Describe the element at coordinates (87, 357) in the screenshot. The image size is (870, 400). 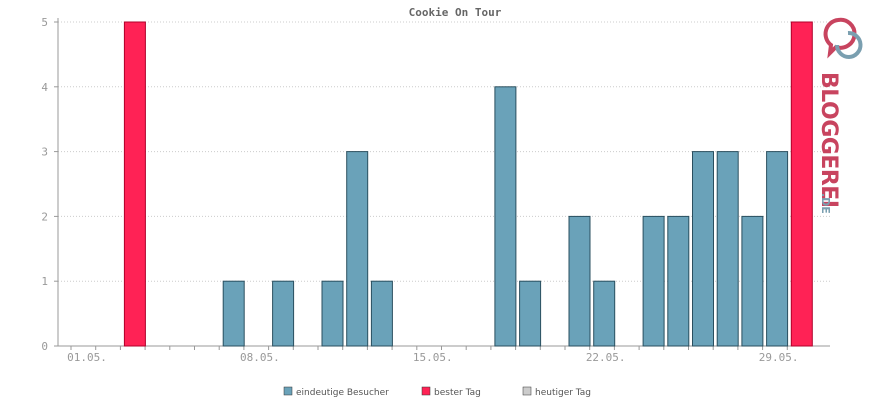
I see `x-tick-label: 01.05.` at that location.